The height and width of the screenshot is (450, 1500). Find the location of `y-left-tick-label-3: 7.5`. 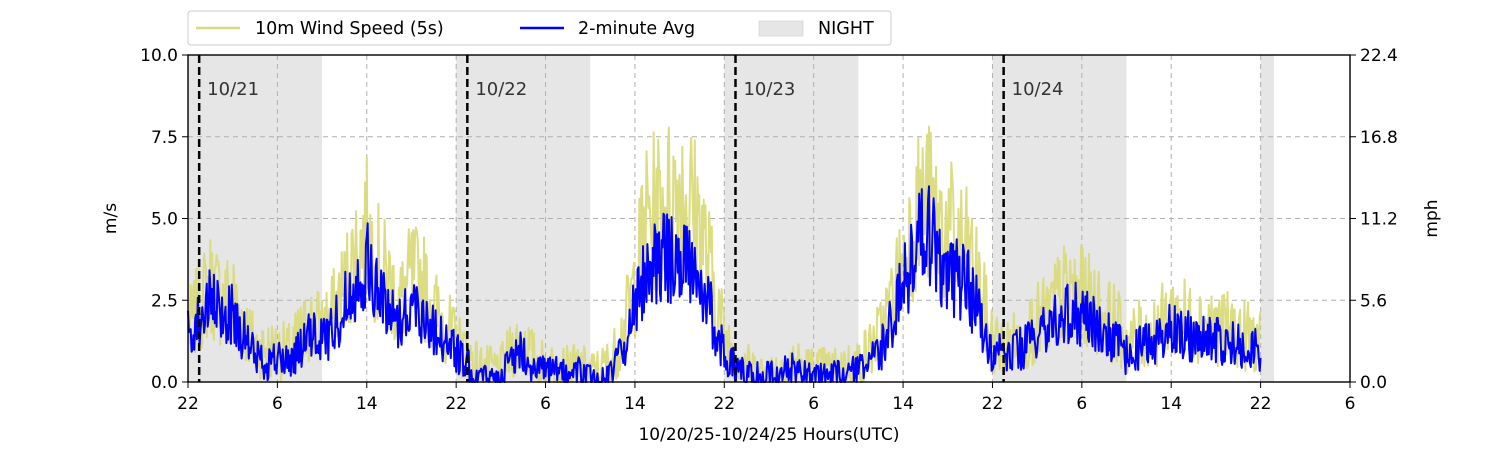

y-left-tick-label-3: 7.5 is located at coordinates (164, 138).